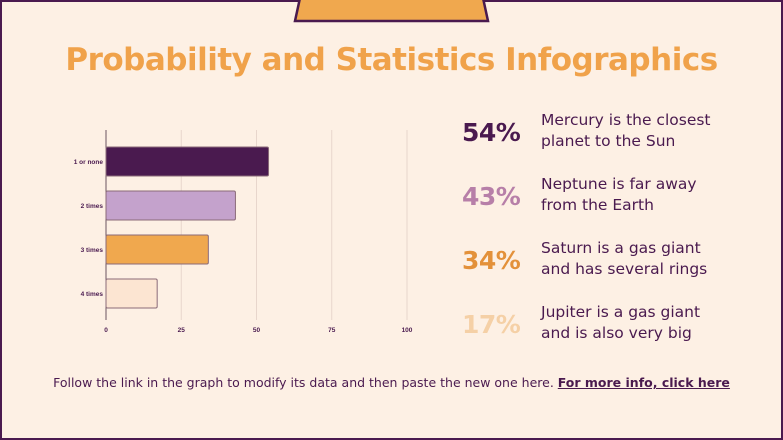  Describe the element at coordinates (491, 196) in the screenshot. I see `stat-percent: 43%` at that location.